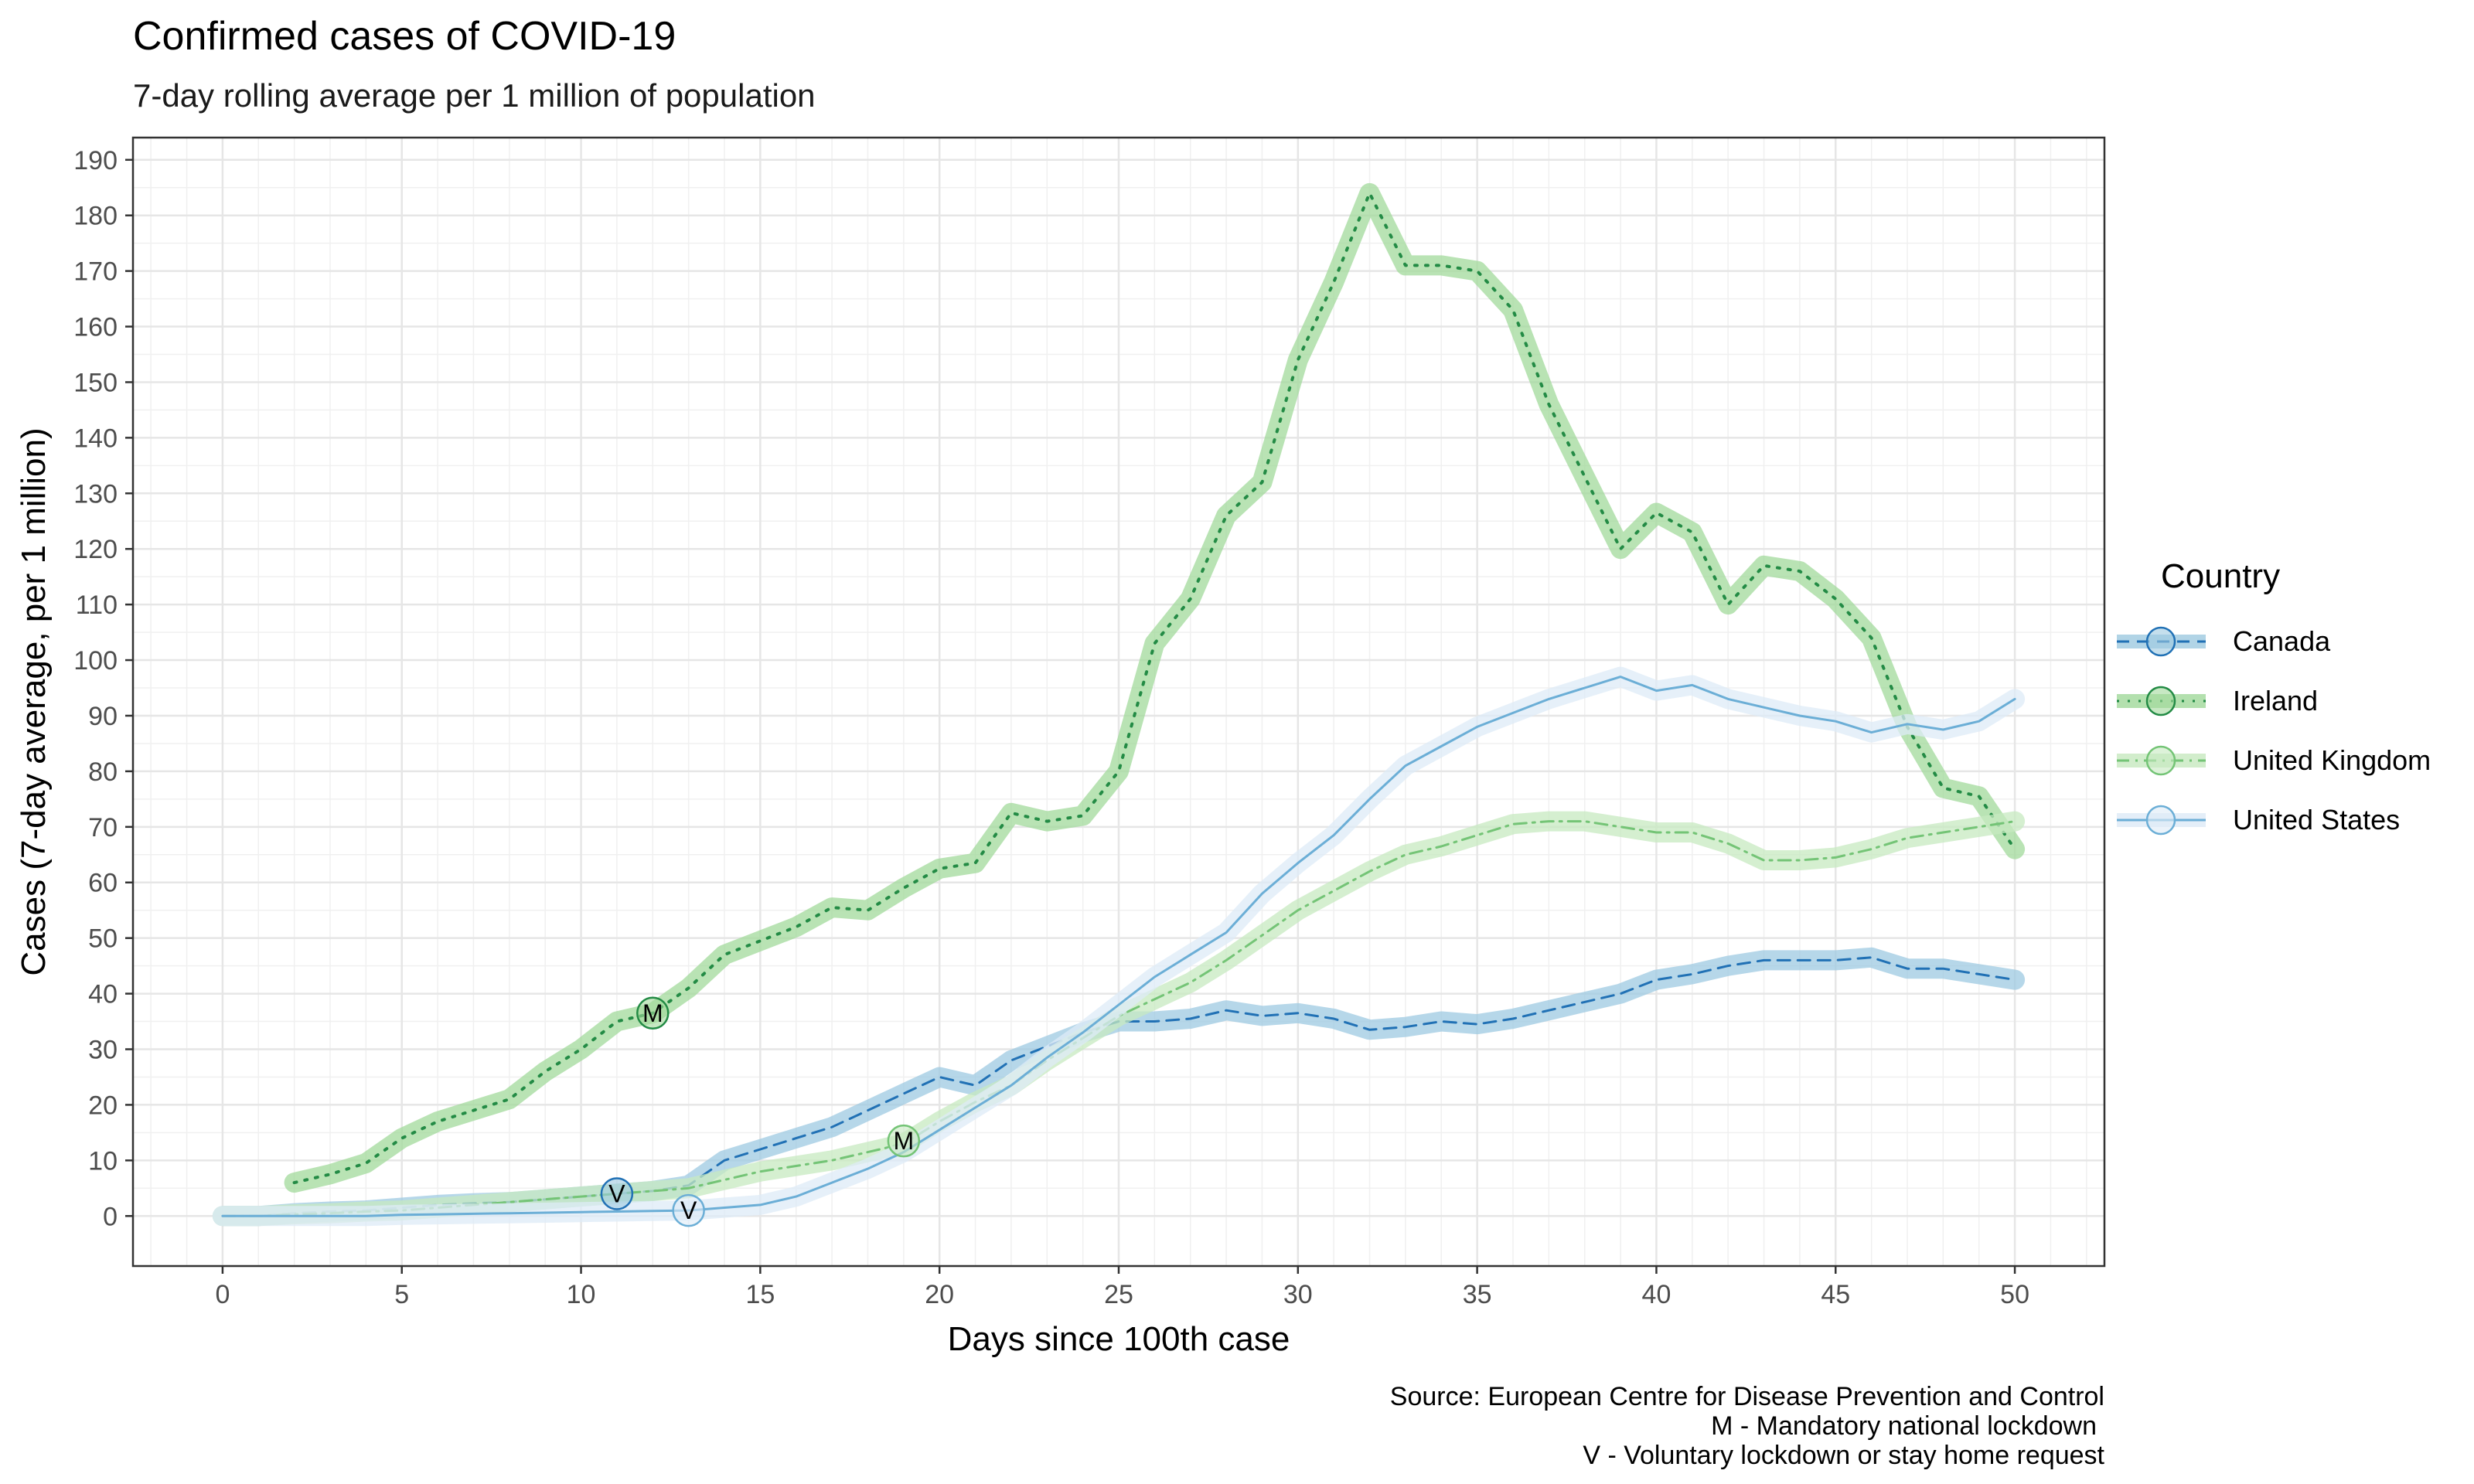 The width and height of the screenshot is (2474, 1484). Describe the element at coordinates (2220, 576) in the screenshot. I see `legend-title: Country` at that location.